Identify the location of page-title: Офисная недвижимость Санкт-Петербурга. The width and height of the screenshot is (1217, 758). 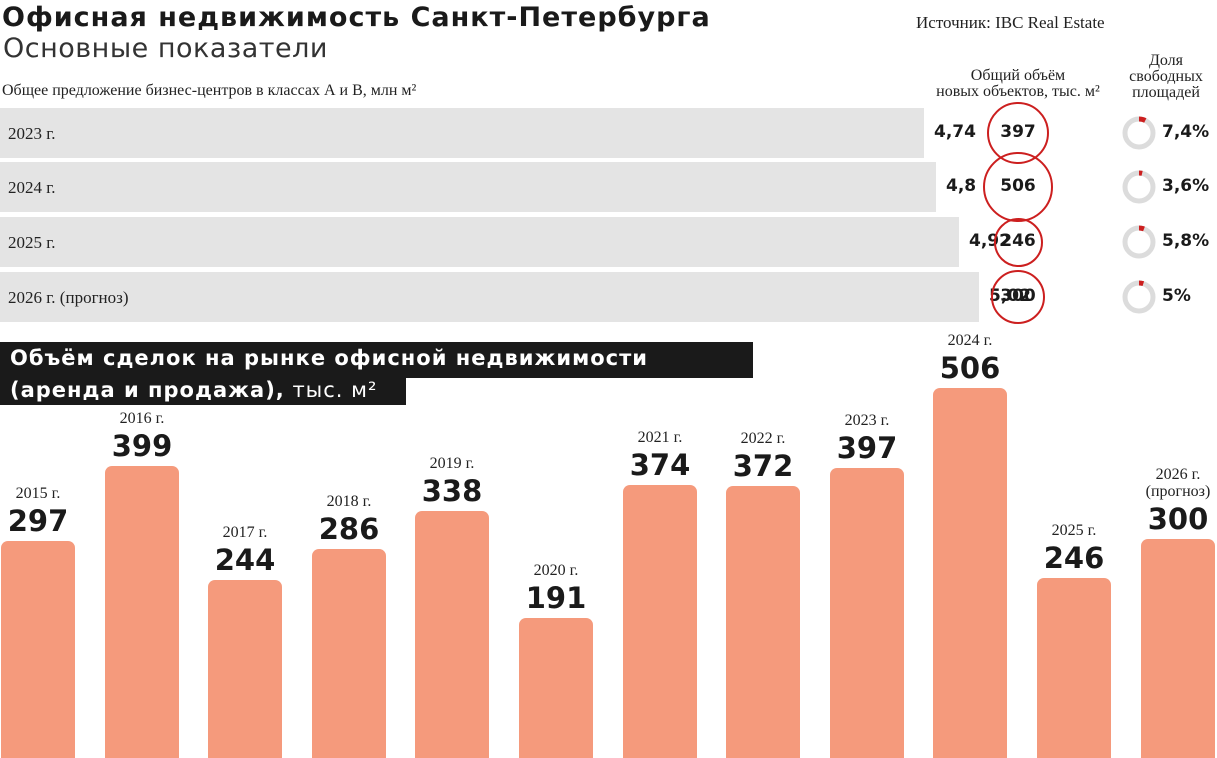
(356, 17).